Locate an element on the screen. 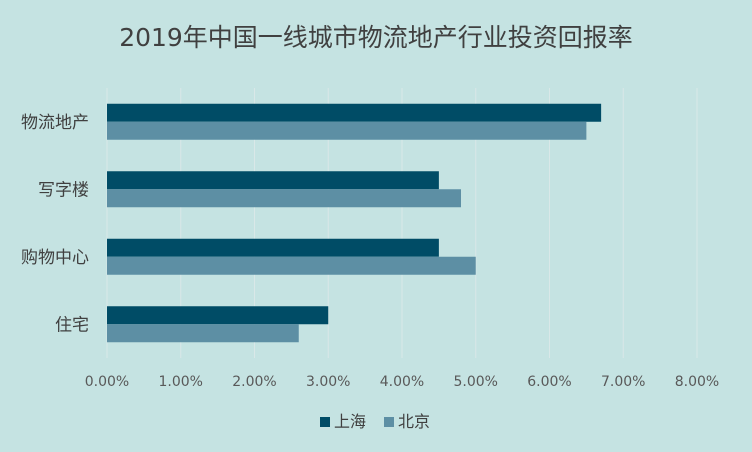  category-label: 住宅 is located at coordinates (72, 325).